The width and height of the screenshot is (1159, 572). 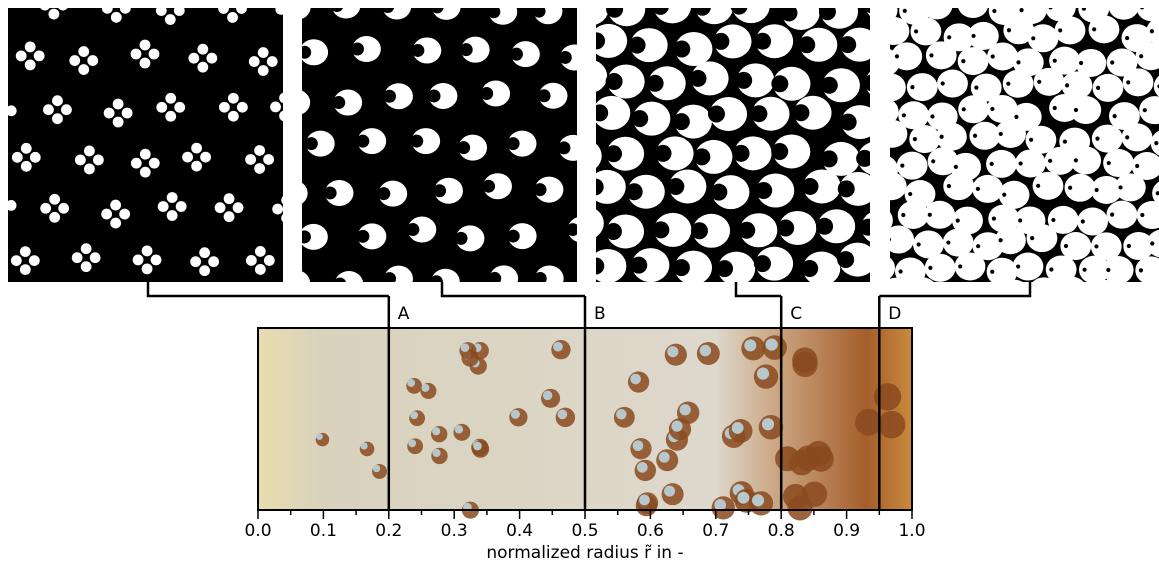 What do you see at coordinates (869, 422) in the screenshot?
I see `spot` at bounding box center [869, 422].